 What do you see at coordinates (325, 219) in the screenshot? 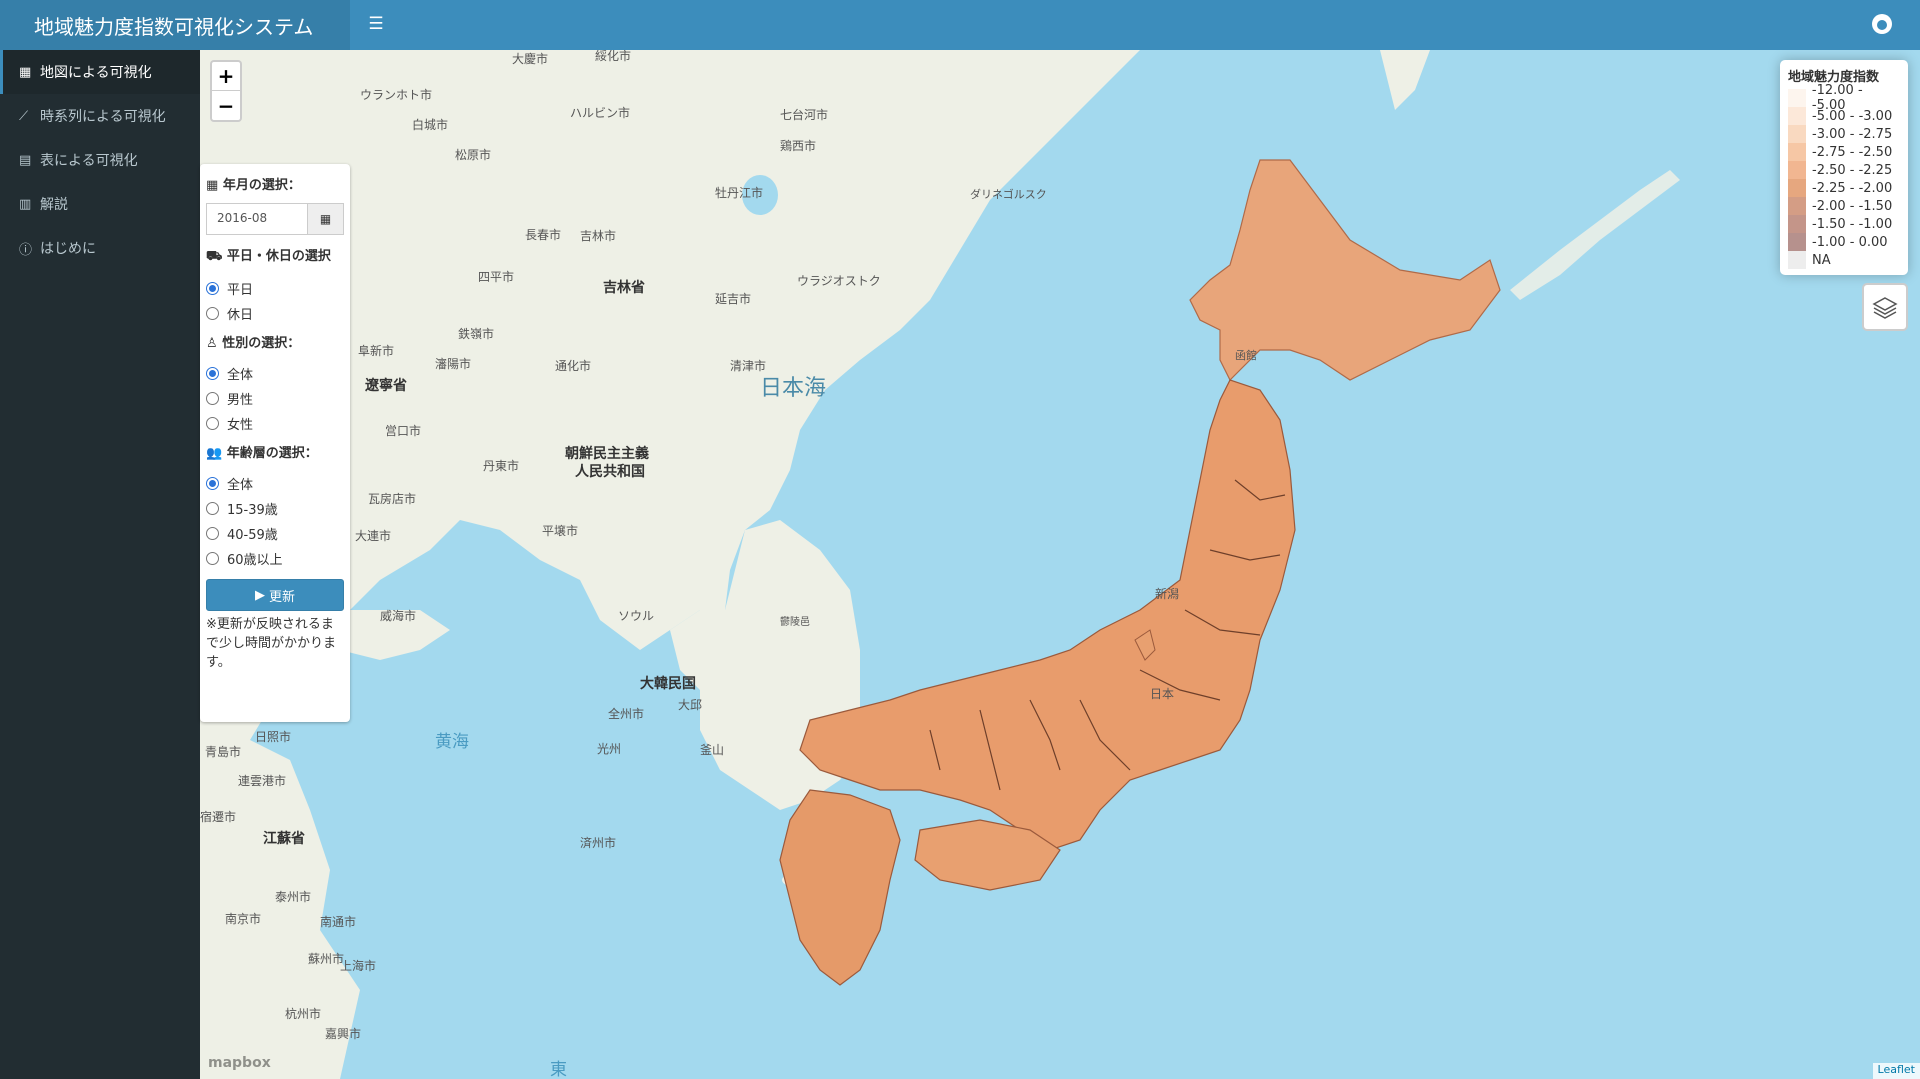
I see `calendar-button-icon: ▦` at bounding box center [325, 219].